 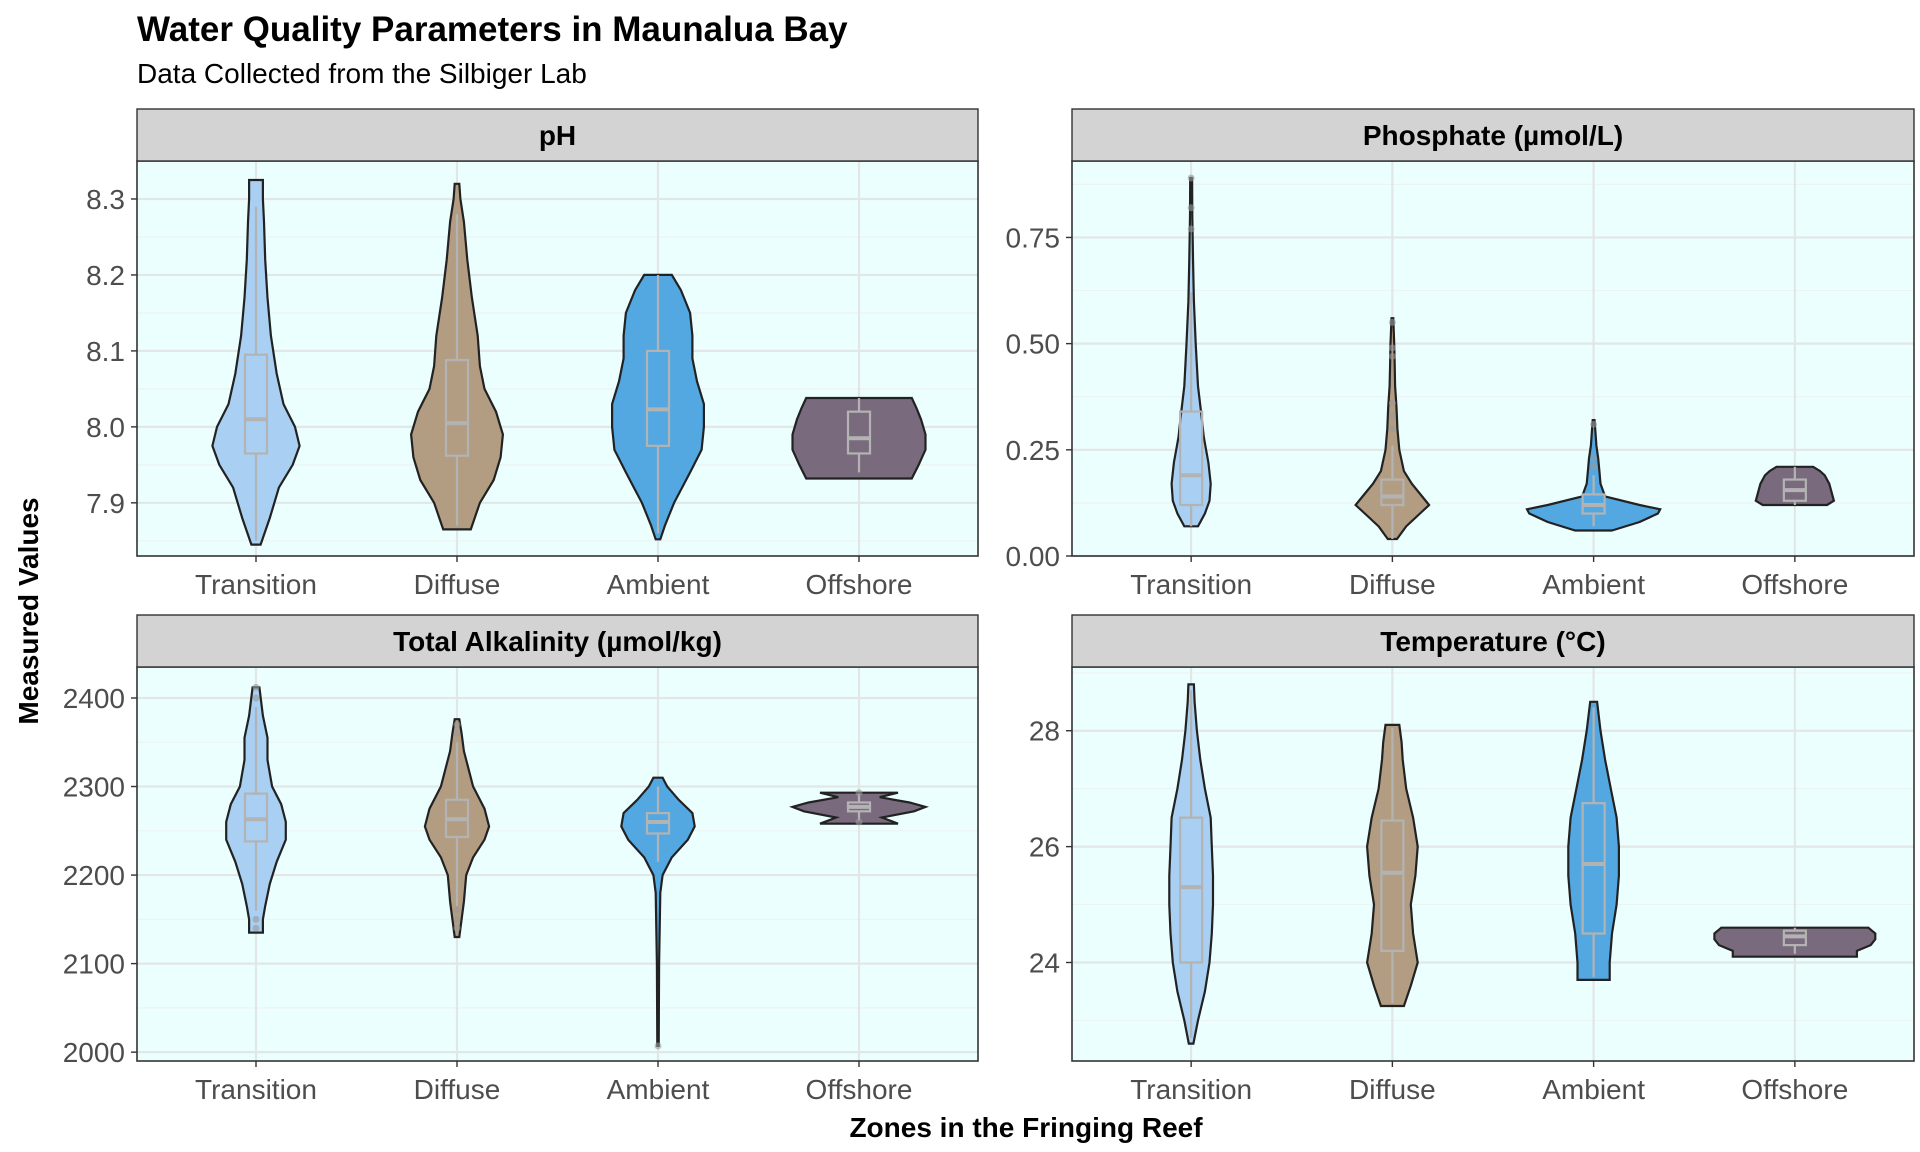 What do you see at coordinates (1033, 344) in the screenshot?
I see `y-tick-label: 0.50` at bounding box center [1033, 344].